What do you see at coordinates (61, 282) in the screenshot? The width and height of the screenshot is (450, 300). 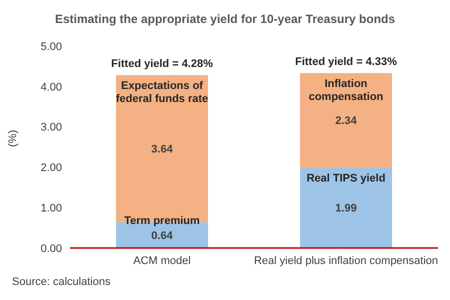 I see `source-note: Source: calculations` at bounding box center [61, 282].